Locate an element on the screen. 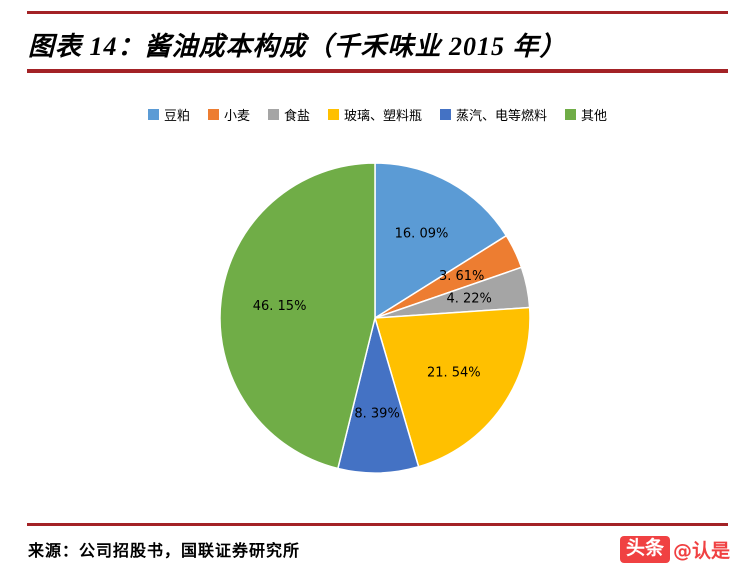  legend-label: 食盐 is located at coordinates (296, 116).